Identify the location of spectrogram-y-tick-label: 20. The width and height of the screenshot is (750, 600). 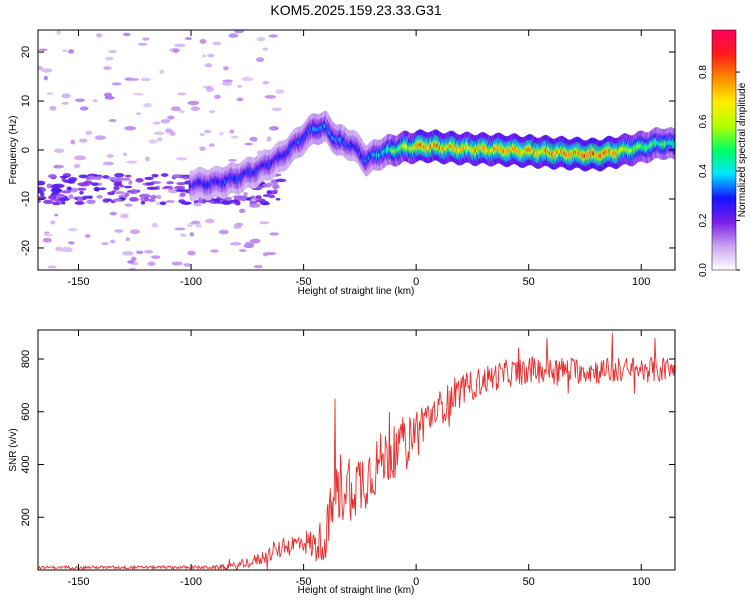
(26, 52).